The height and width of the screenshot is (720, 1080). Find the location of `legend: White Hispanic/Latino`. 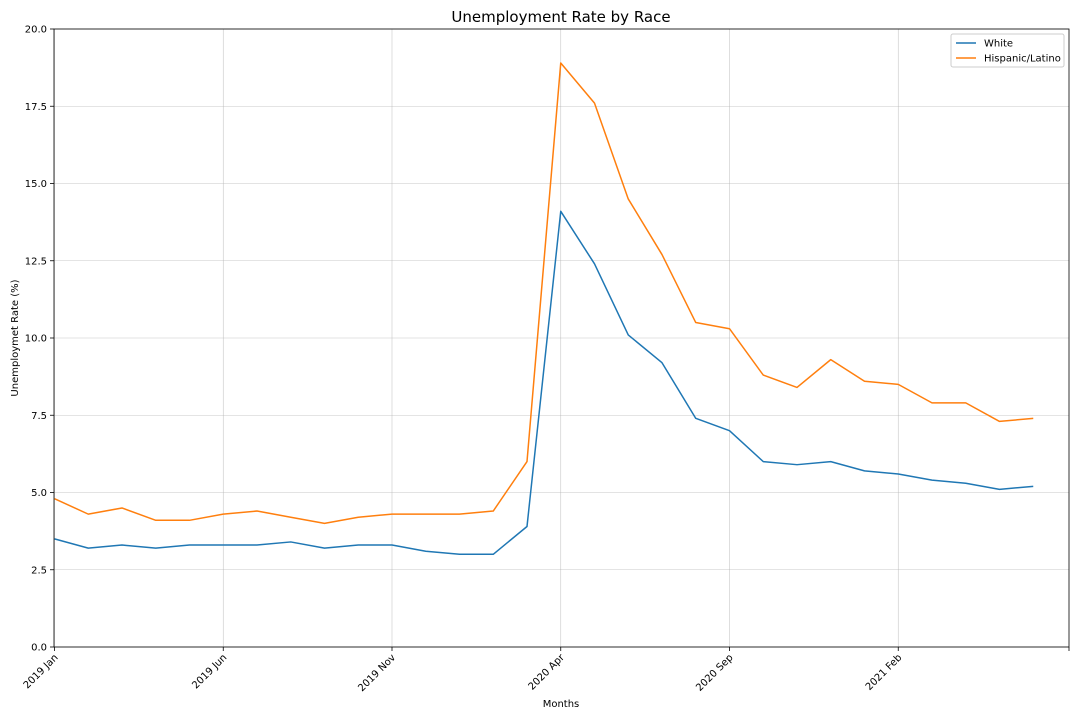

legend: White Hispanic/Latino is located at coordinates (1007, 50).